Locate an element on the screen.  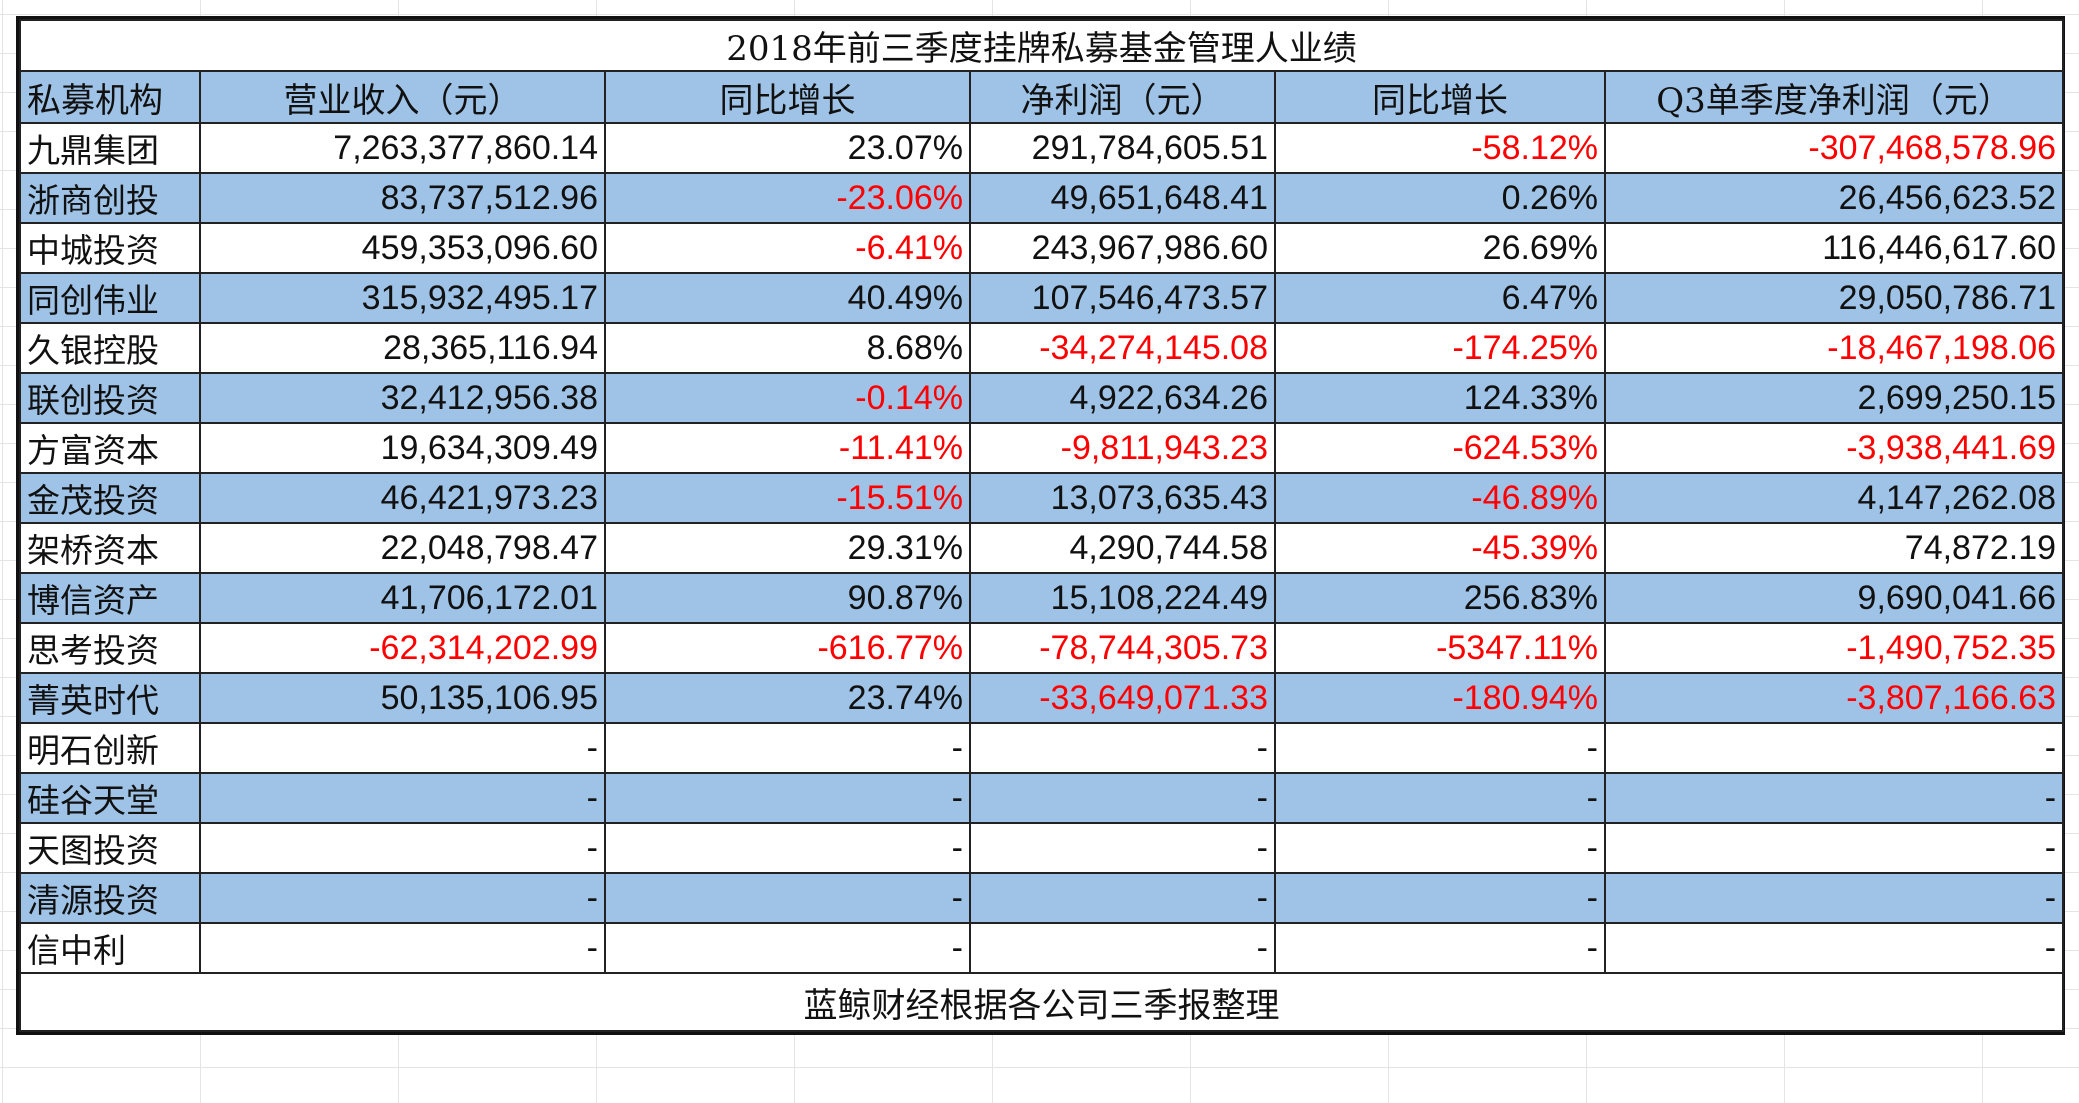
header-net-profit: 净利润（元） is located at coordinates (1122, 97).